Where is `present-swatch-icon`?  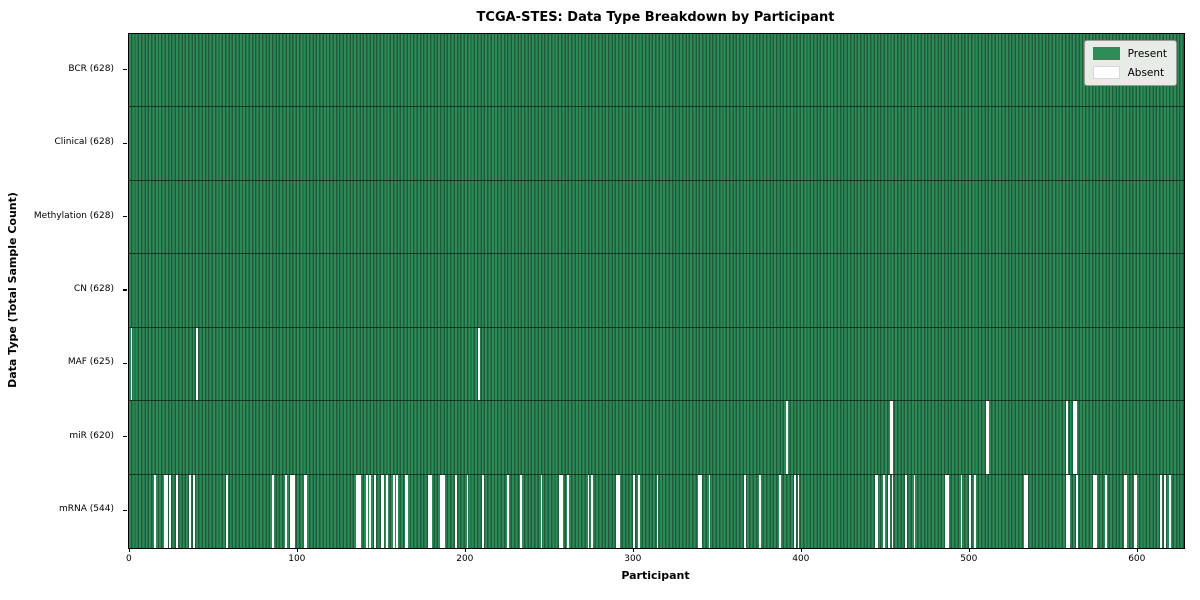 present-swatch-icon is located at coordinates (1106, 53).